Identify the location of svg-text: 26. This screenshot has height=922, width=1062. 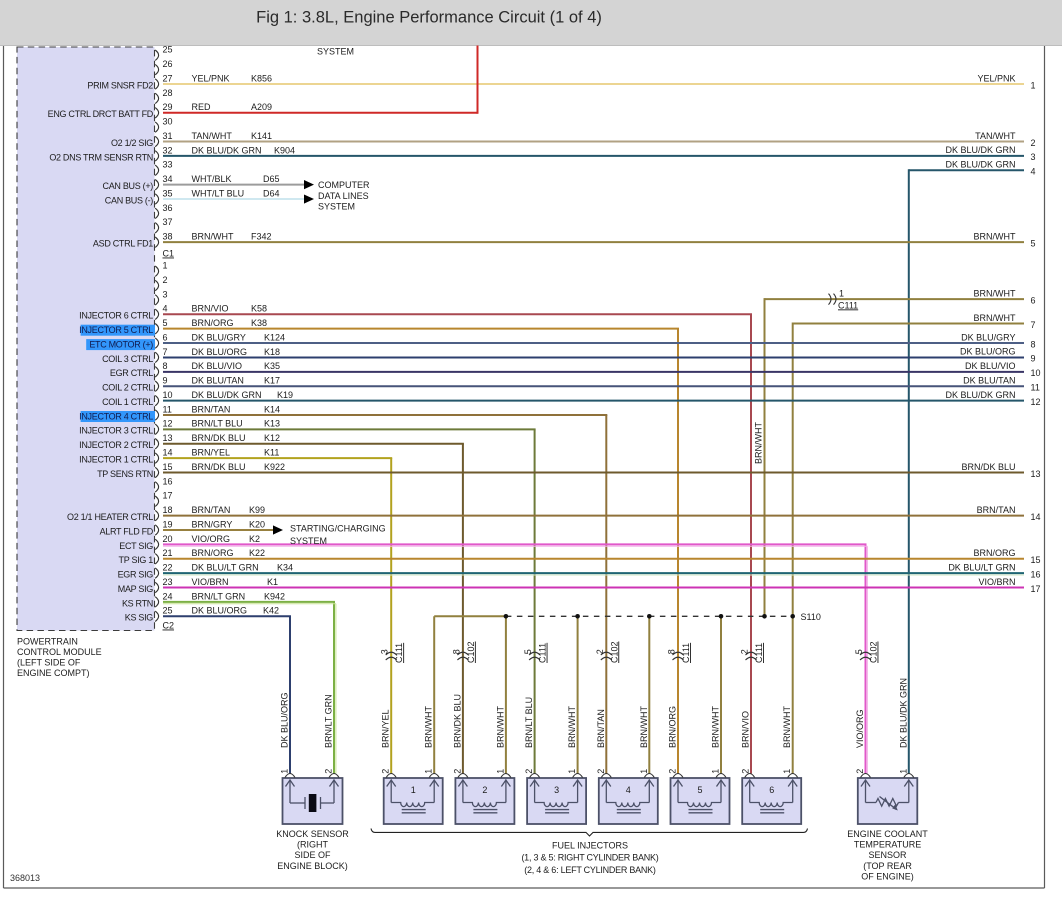
(168, 64).